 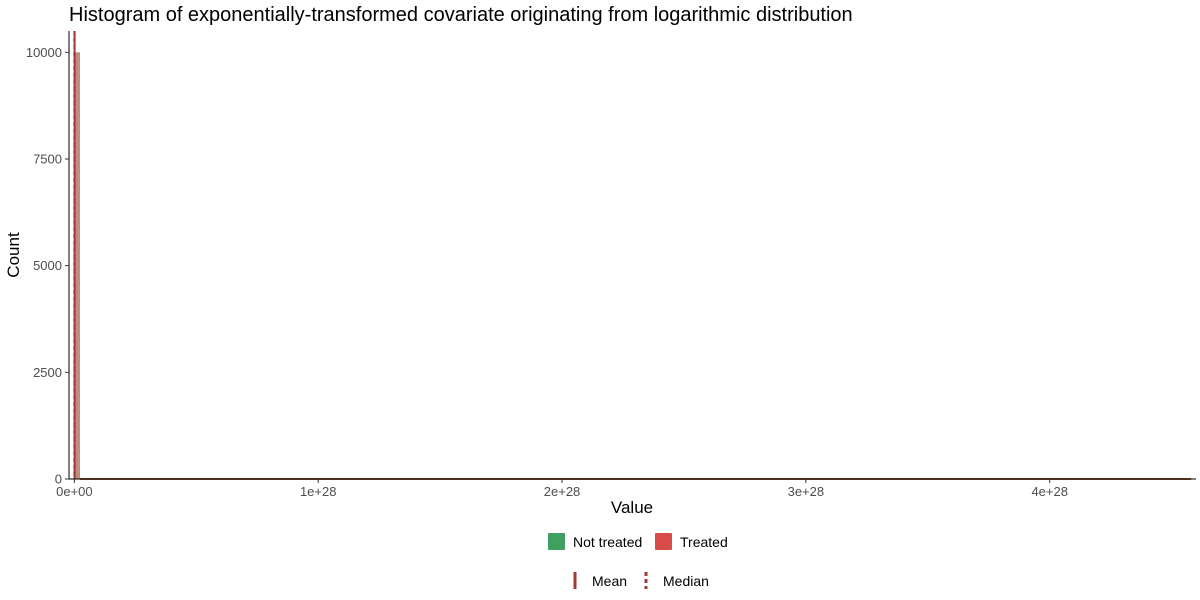 What do you see at coordinates (47, 159) in the screenshot?
I see `y-tick-label: 7500` at bounding box center [47, 159].